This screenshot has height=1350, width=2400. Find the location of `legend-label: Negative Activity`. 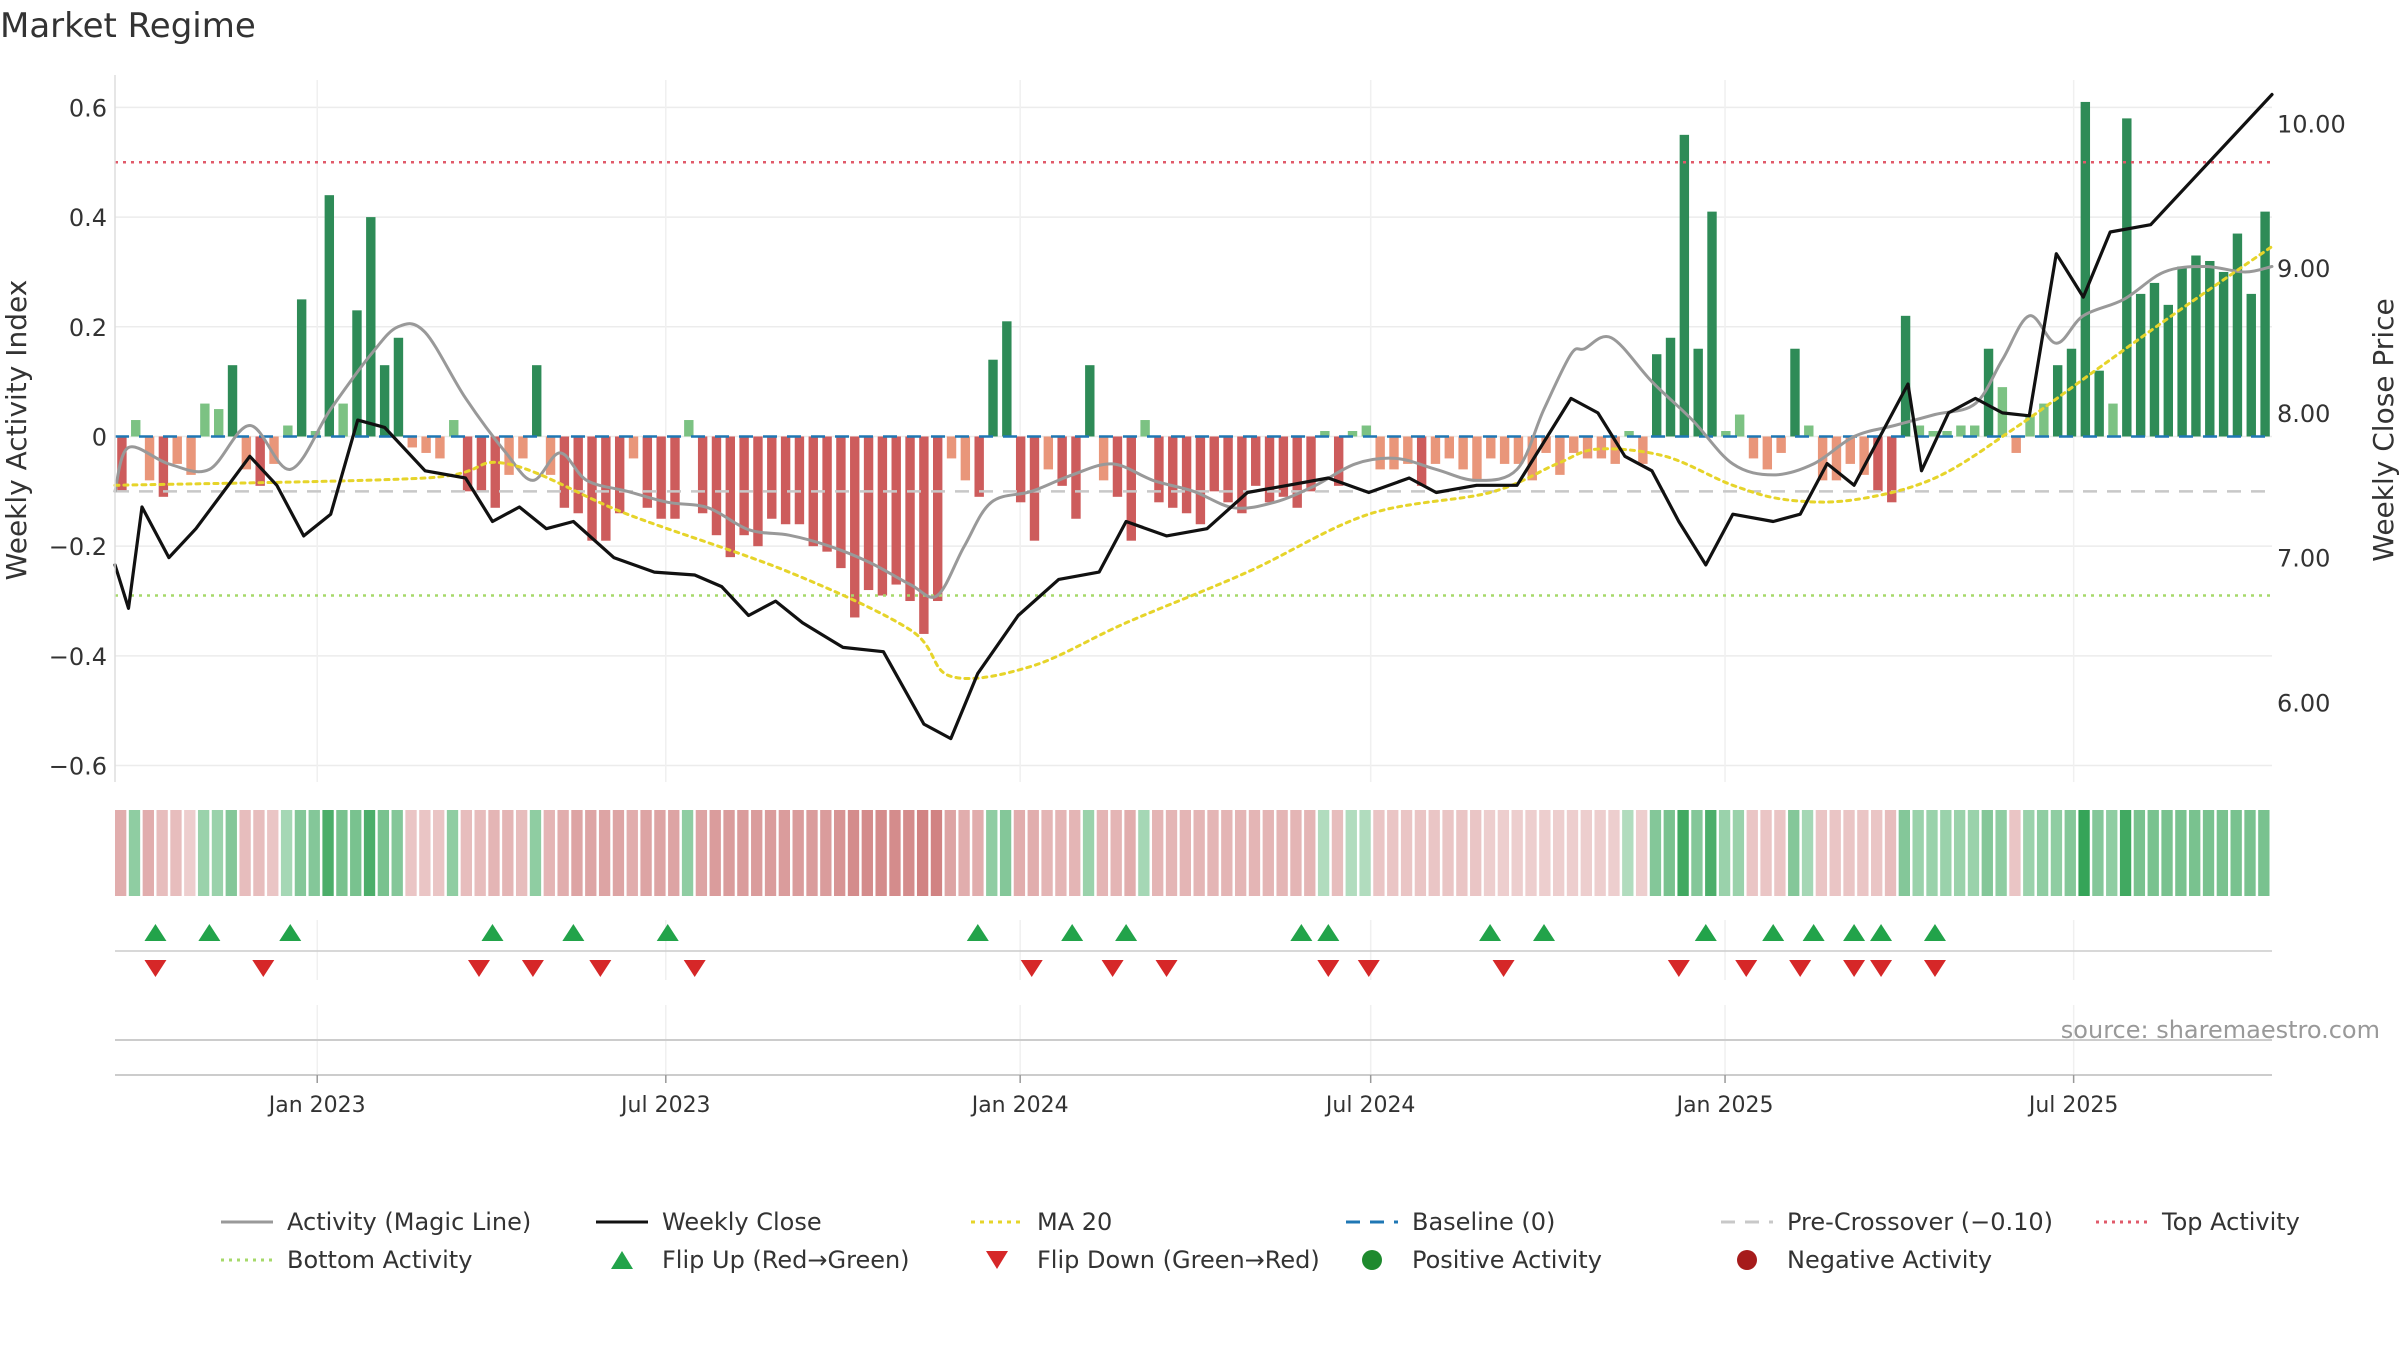

legend-label: Negative Activity is located at coordinates (1890, 1260).